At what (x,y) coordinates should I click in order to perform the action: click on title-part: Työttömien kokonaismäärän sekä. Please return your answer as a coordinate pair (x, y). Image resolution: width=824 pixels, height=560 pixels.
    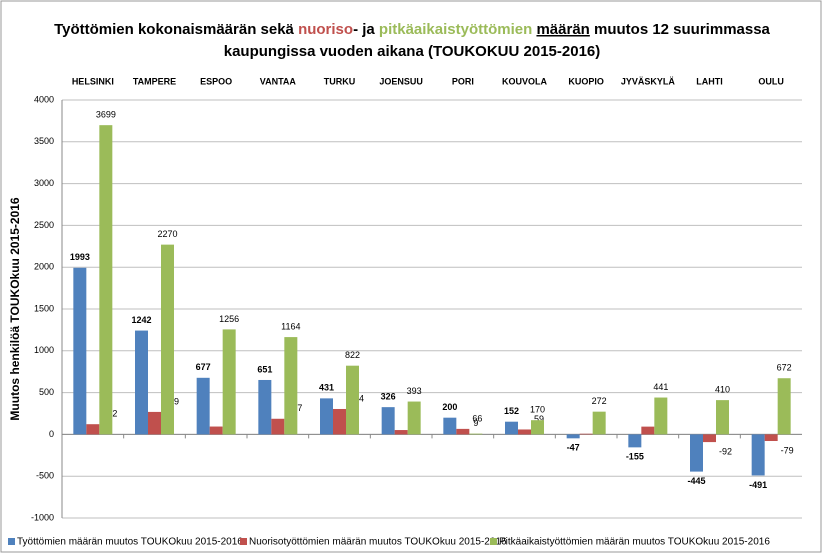
    Looking at the image, I should click on (176, 29).